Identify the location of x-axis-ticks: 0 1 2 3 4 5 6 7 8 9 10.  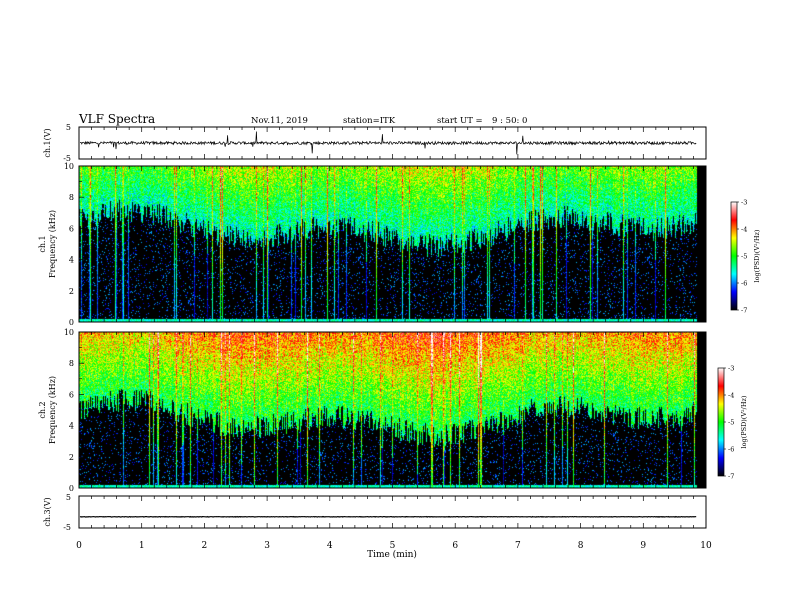
(394, 546).